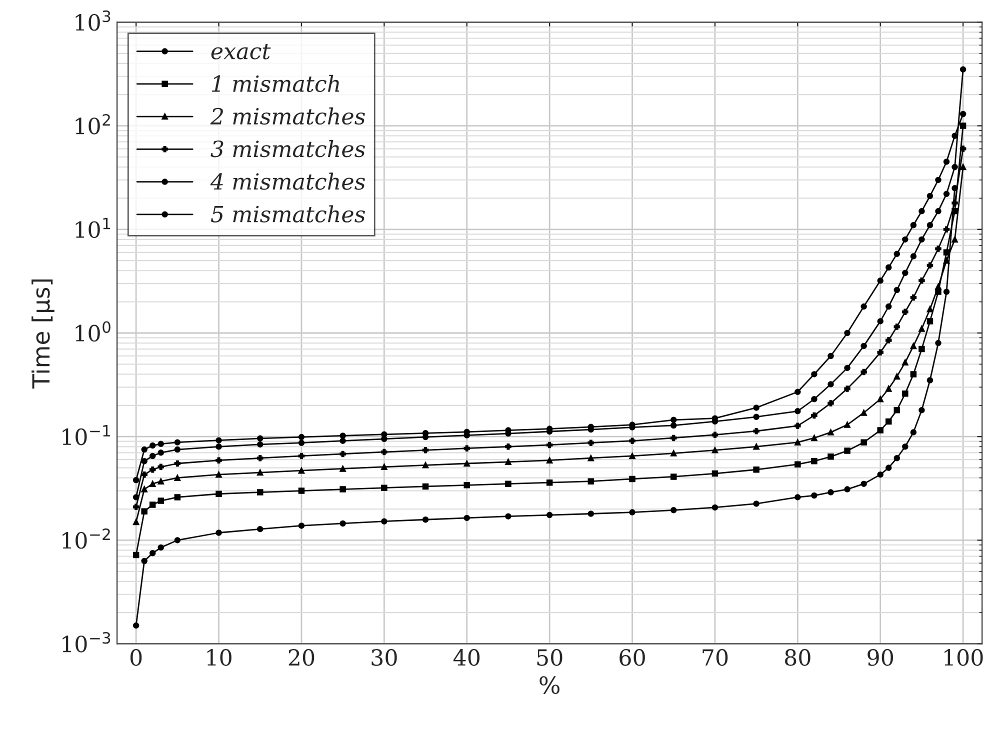 The image size is (992, 740). Describe the element at coordinates (550, 685) in the screenshot. I see `x-axis-title: %` at that location.